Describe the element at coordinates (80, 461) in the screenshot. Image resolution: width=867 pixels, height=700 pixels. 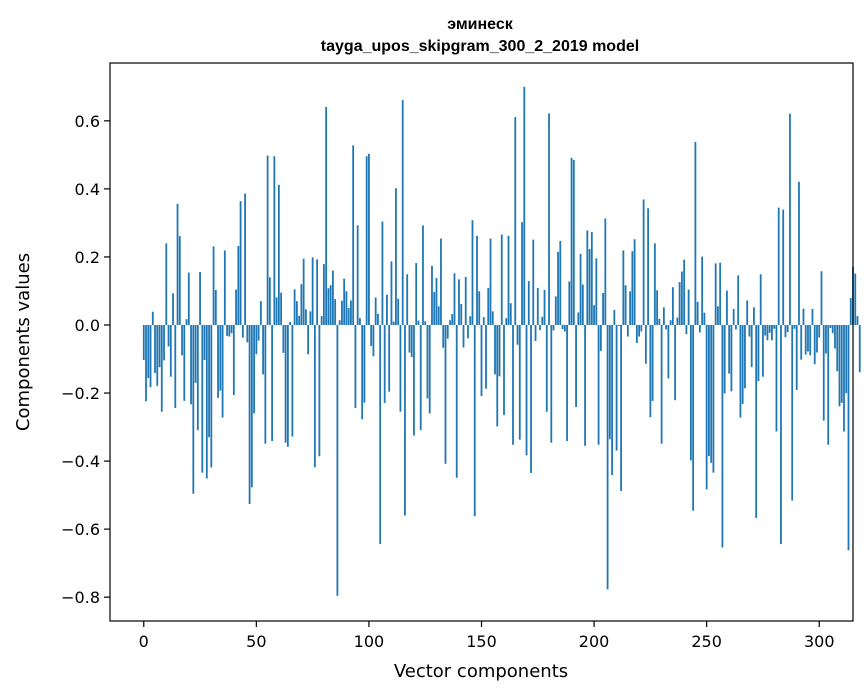
I see `y-tick-label: −0.4` at that location.